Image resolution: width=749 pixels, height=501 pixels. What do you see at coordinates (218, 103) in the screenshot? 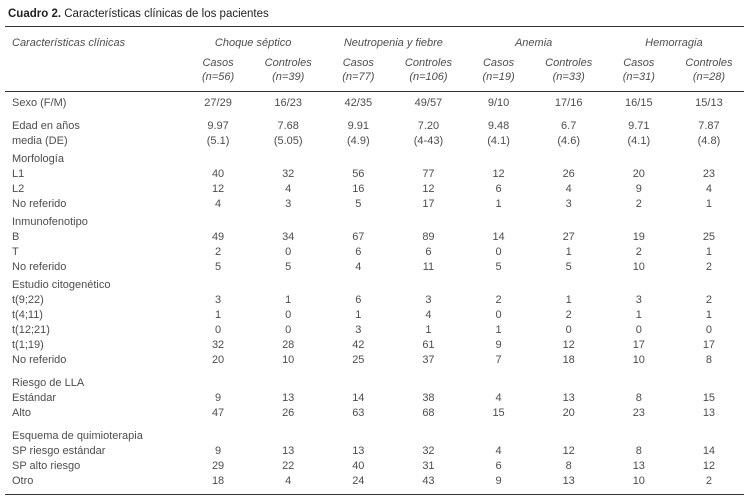
I see `cell-value: 27/29` at bounding box center [218, 103].